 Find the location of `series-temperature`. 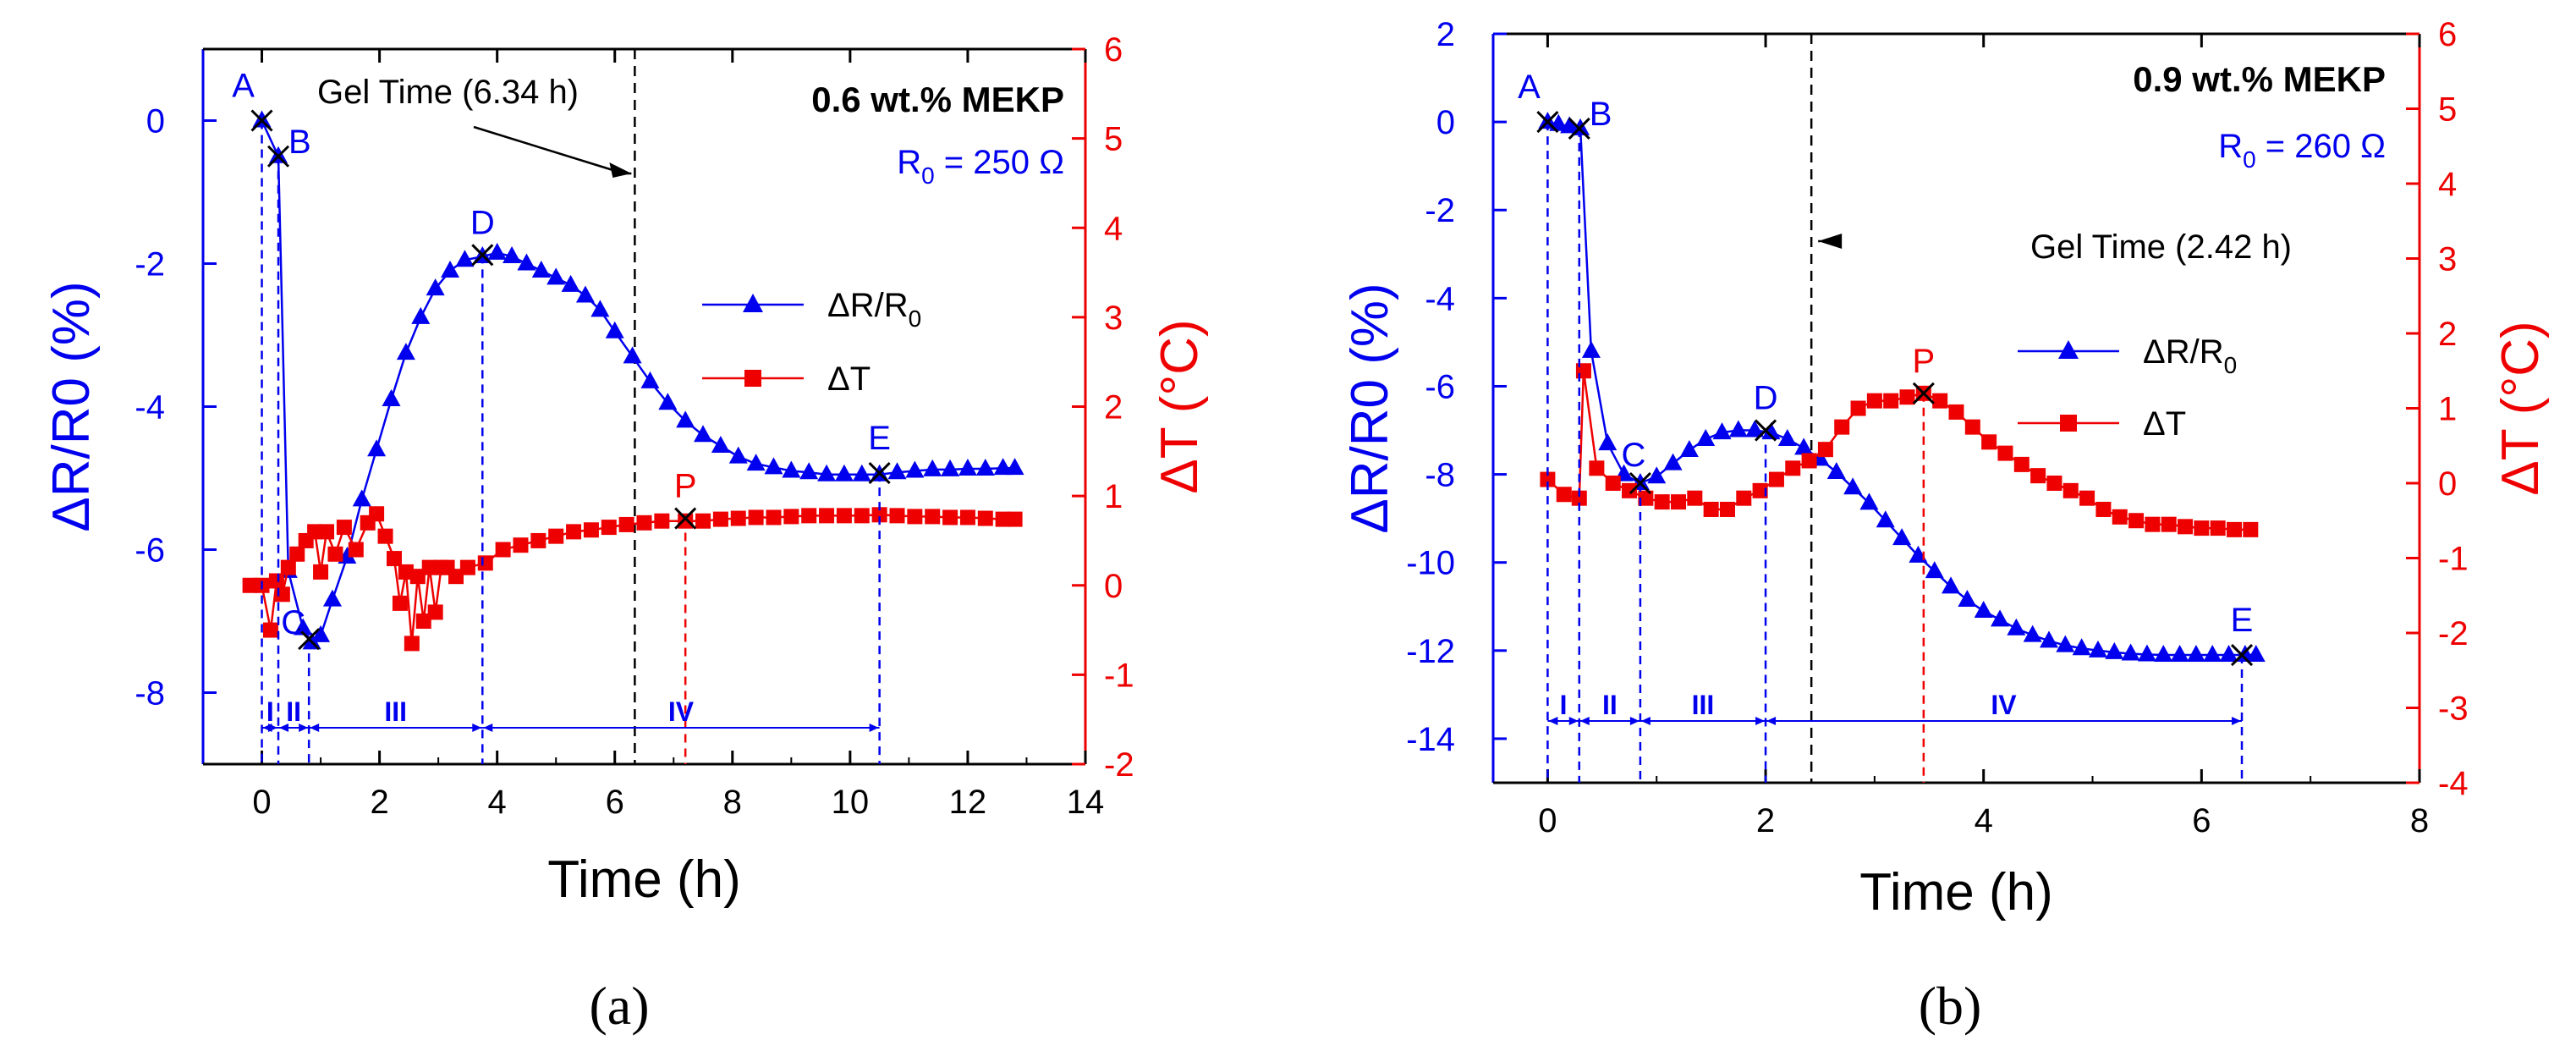

series-temperature is located at coordinates (1900, 450).